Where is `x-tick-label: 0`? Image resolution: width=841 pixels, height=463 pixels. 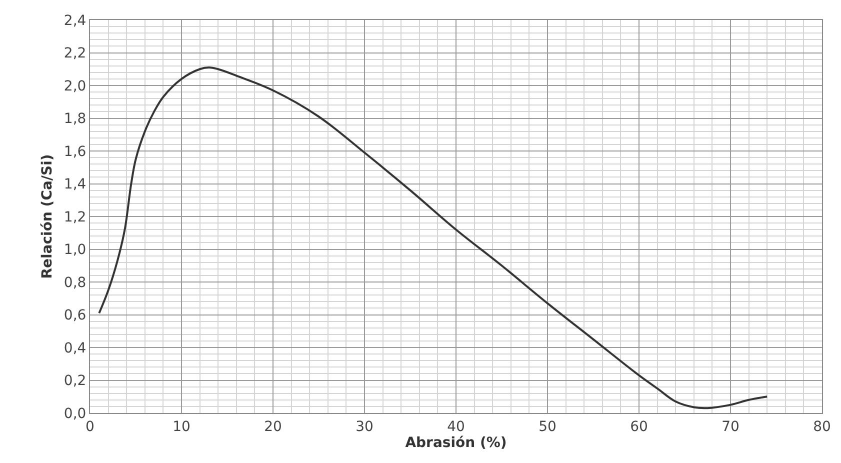
x-tick-label: 0 is located at coordinates (90, 426).